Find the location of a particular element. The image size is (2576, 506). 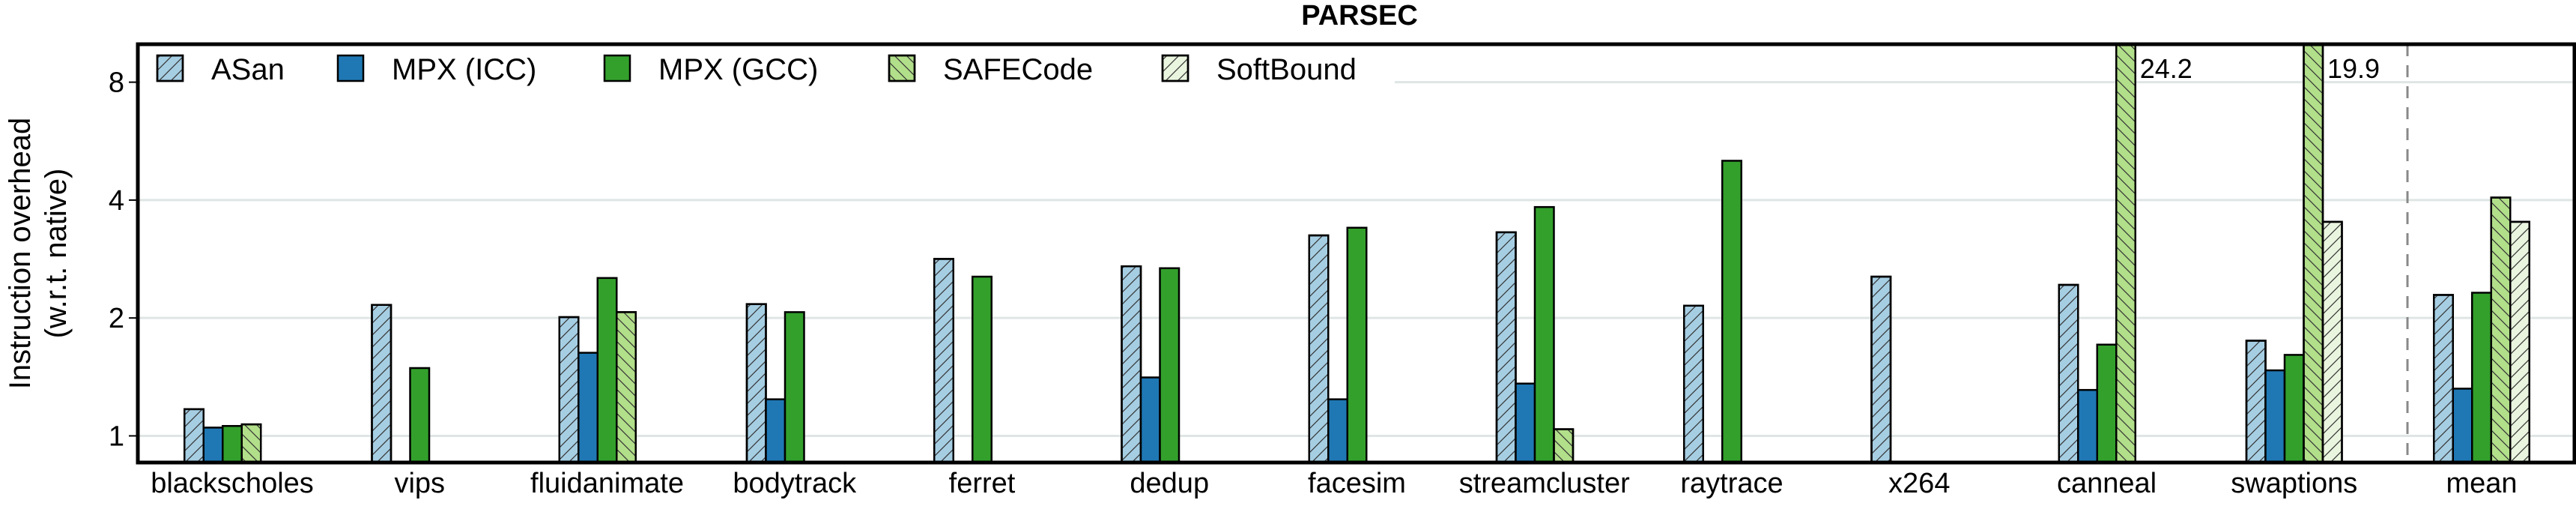

x-tick-label: swaptions is located at coordinates (2294, 483).